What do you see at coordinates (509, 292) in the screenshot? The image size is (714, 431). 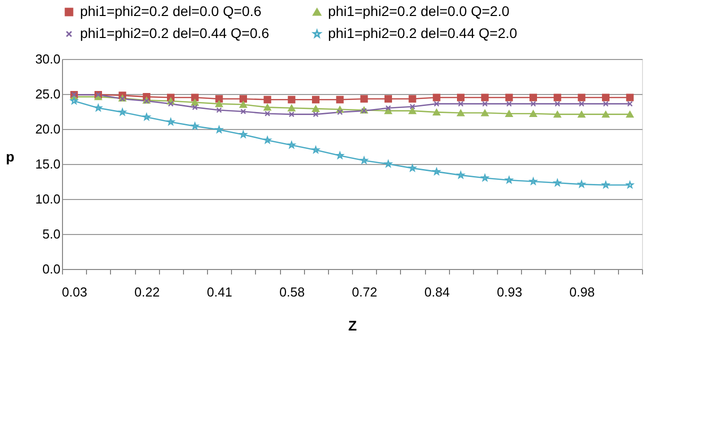 I see `x-tick-label: 0.93` at bounding box center [509, 292].